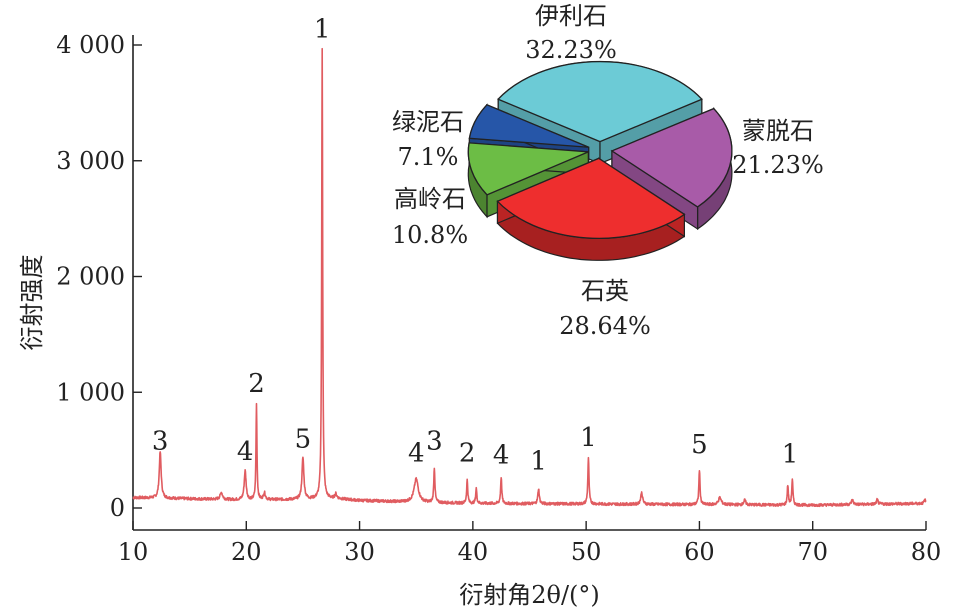  I want to click on pie-slice-percent: 32.23%, so click(571, 50).